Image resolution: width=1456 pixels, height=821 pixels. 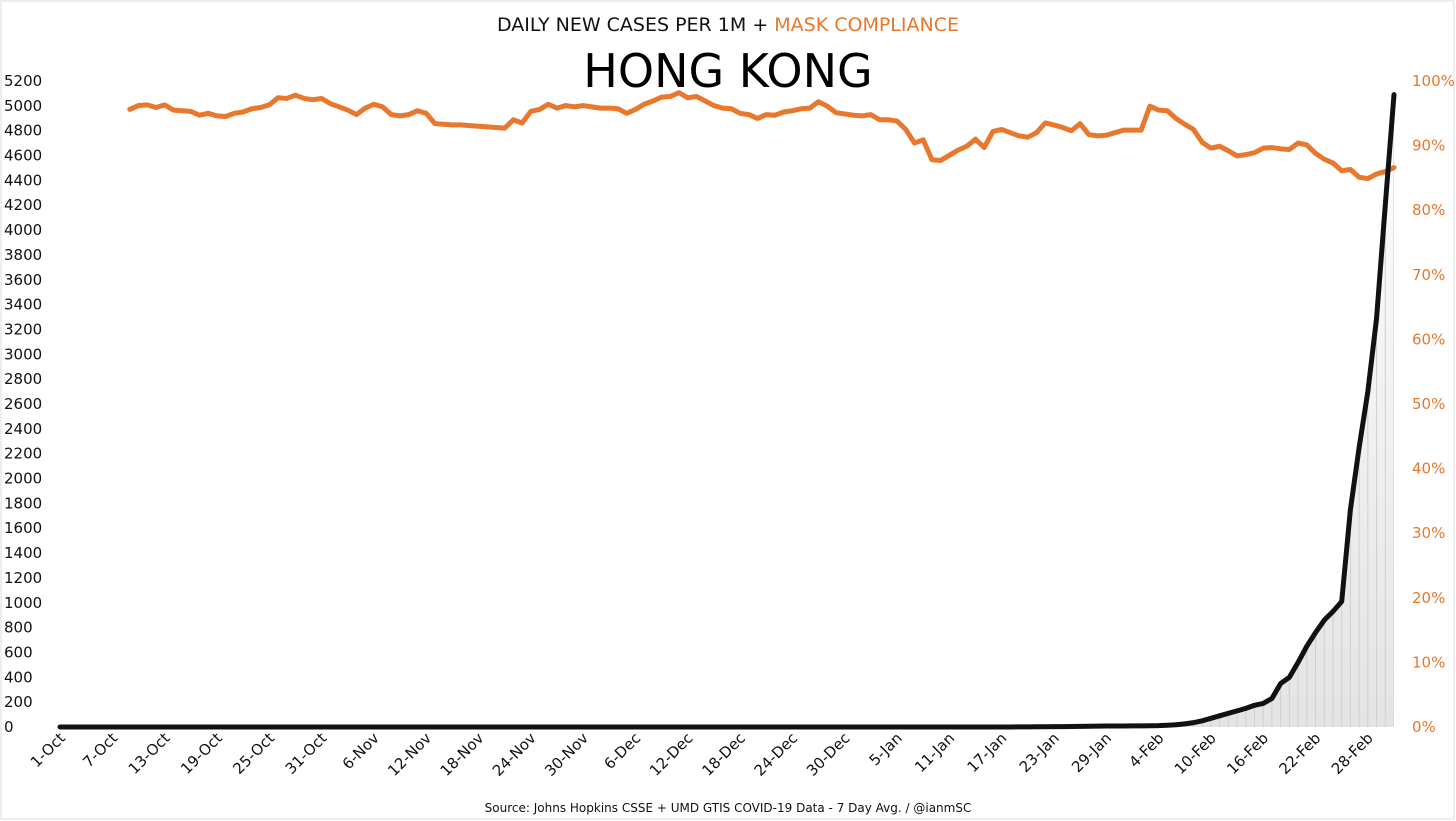 What do you see at coordinates (18, 652) in the screenshot?
I see `y-left-tick-label: 600` at bounding box center [18, 652].